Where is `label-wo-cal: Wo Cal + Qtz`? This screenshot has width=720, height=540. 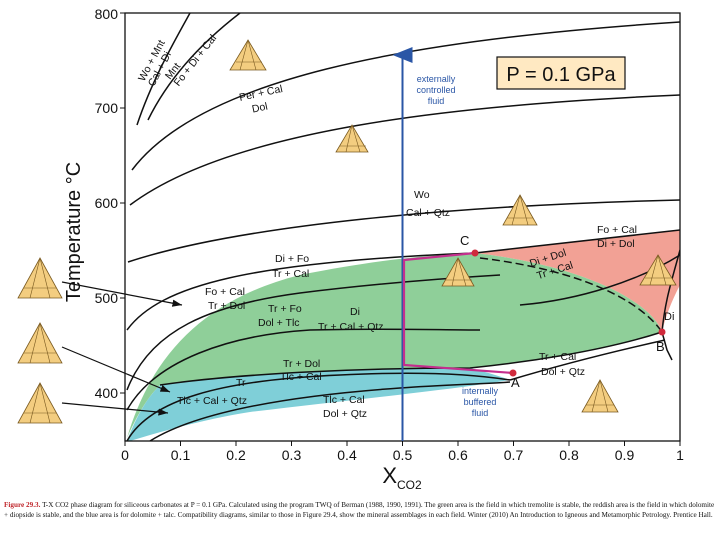
label-wo-cal: Wo Cal + Qtz is located at coordinates (428, 204).